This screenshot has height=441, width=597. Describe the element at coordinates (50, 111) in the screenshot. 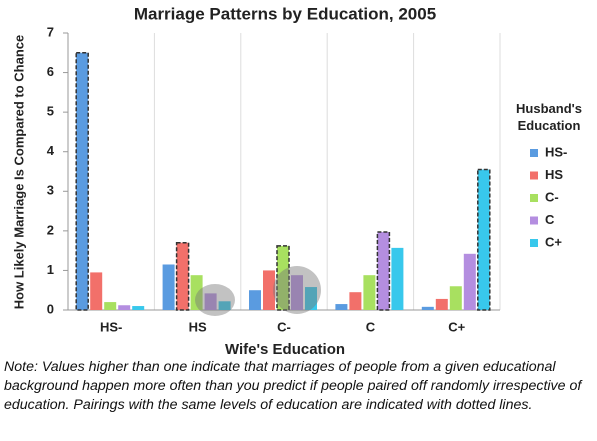

I see `y-tick-label: 5` at that location.